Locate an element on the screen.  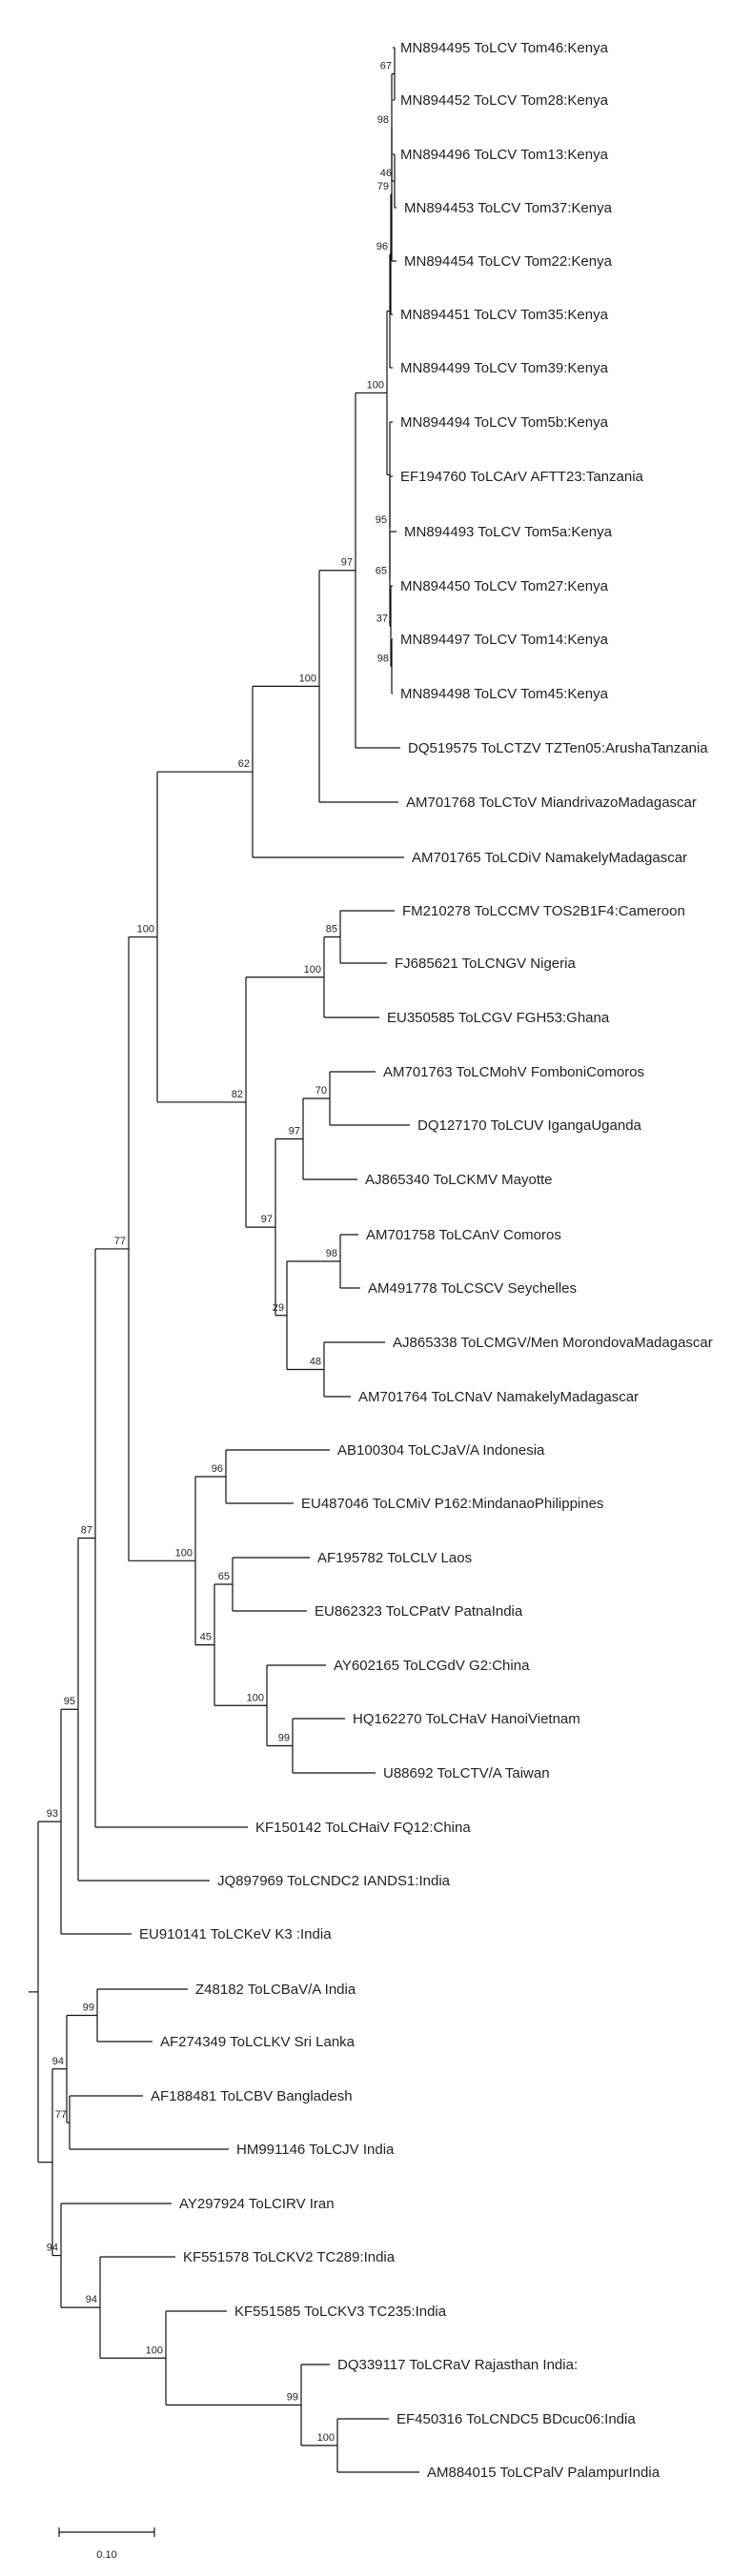
taxon-label: FM210278 ToLCCMV TOS2B1F4:Cameroon is located at coordinates (543, 911).